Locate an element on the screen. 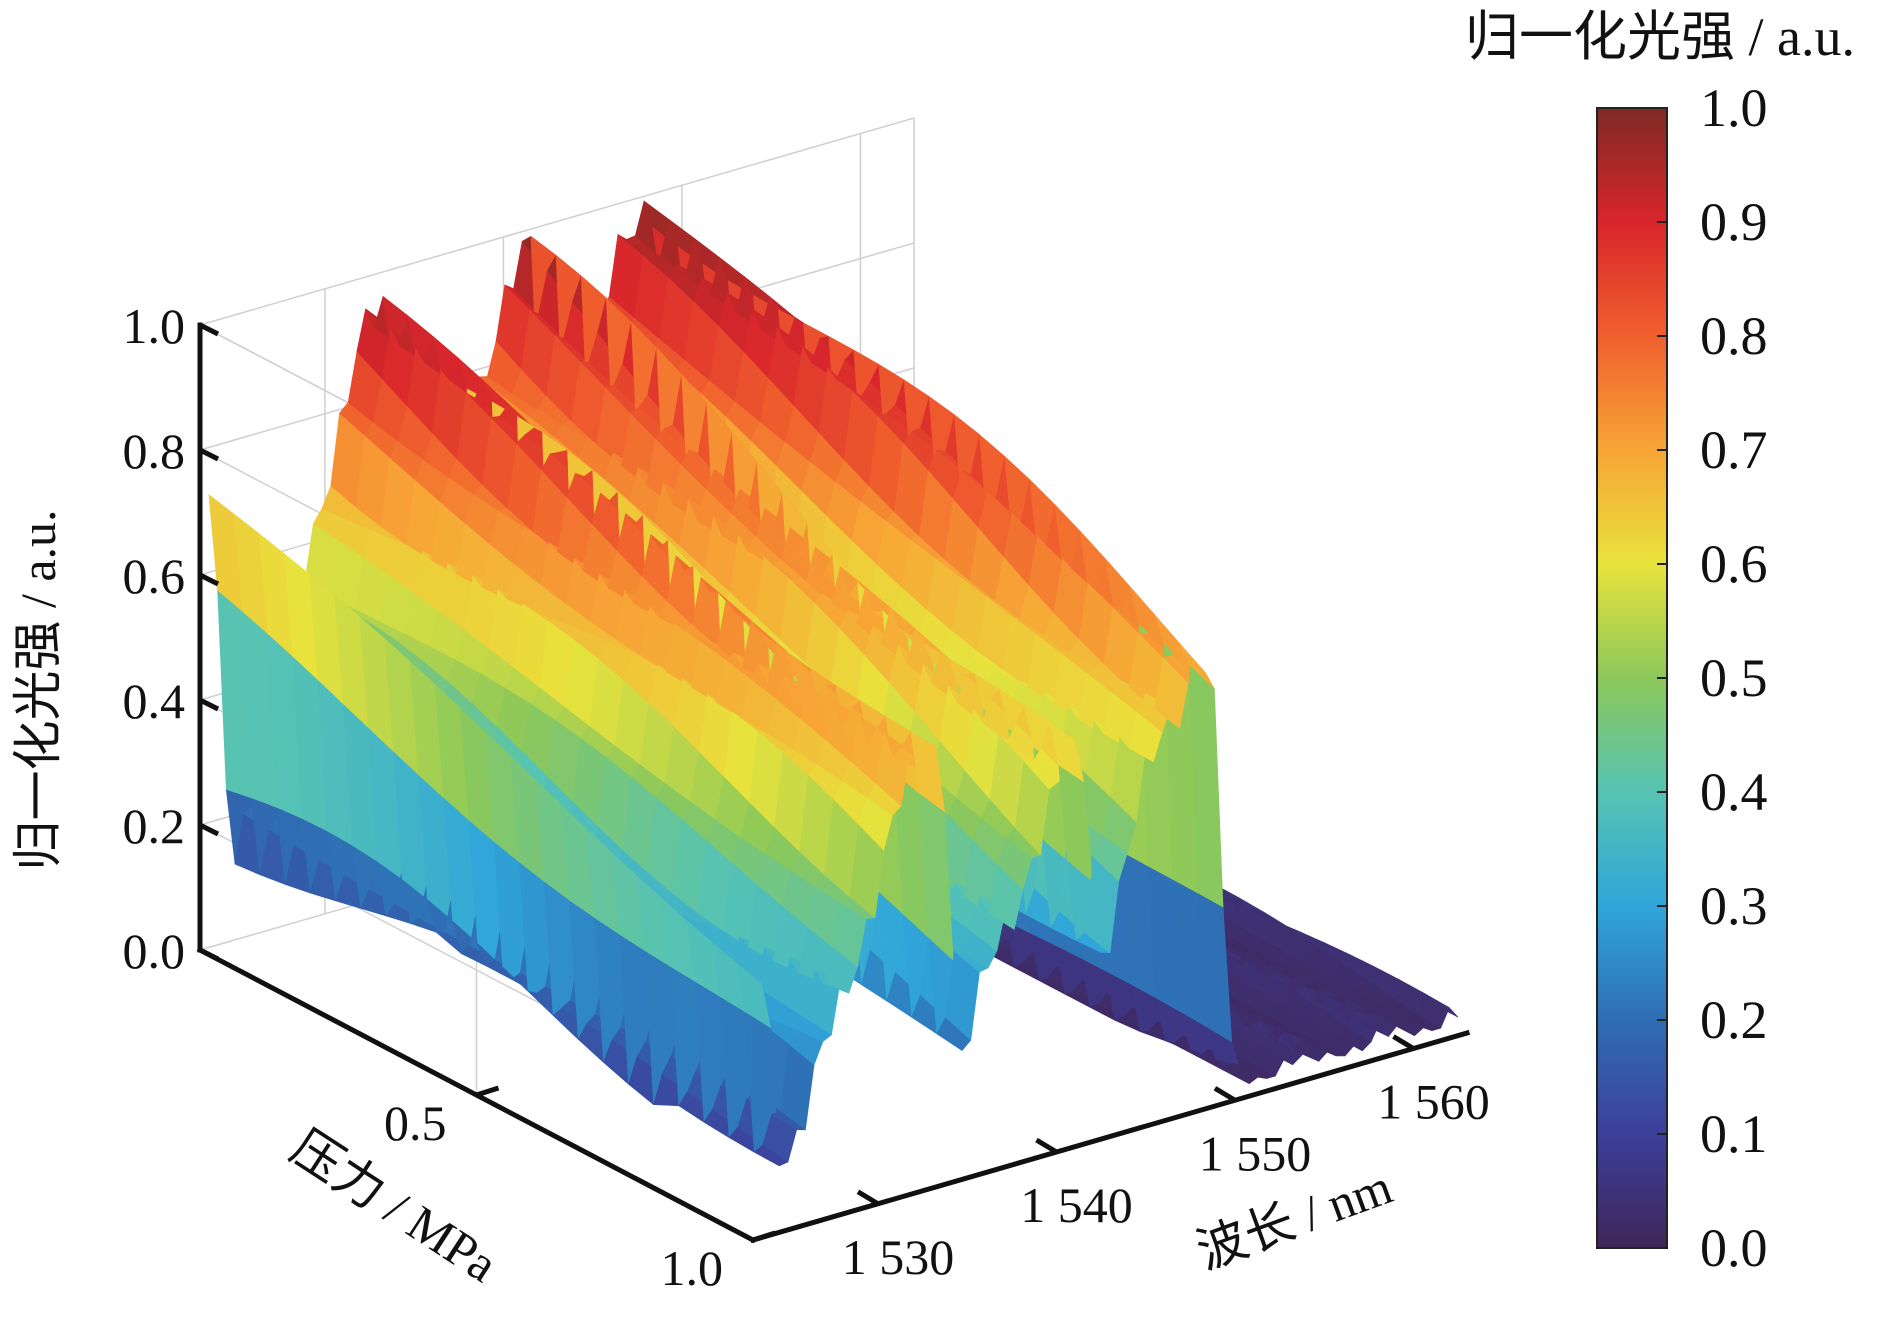  z-tick-label: 1.0 is located at coordinates (154, 326).